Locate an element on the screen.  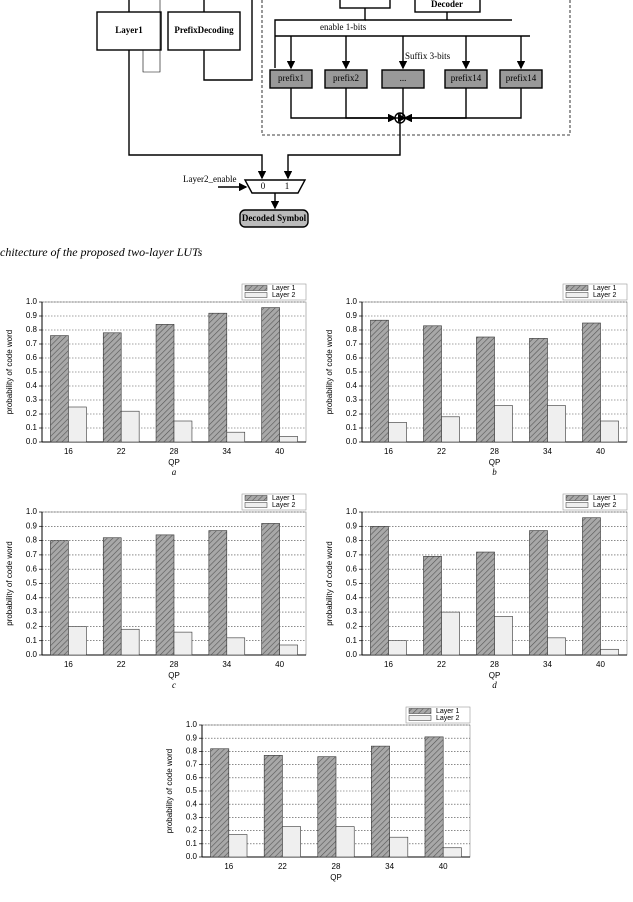
legend-label: Layer 2 is located at coordinates (283, 295).